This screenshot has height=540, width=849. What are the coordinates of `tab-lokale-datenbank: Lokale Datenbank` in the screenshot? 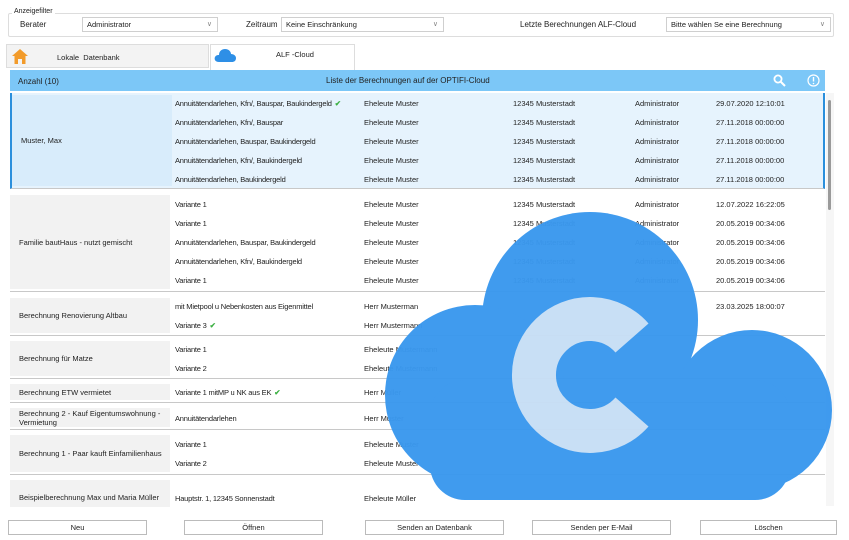 It's located at (107, 56).